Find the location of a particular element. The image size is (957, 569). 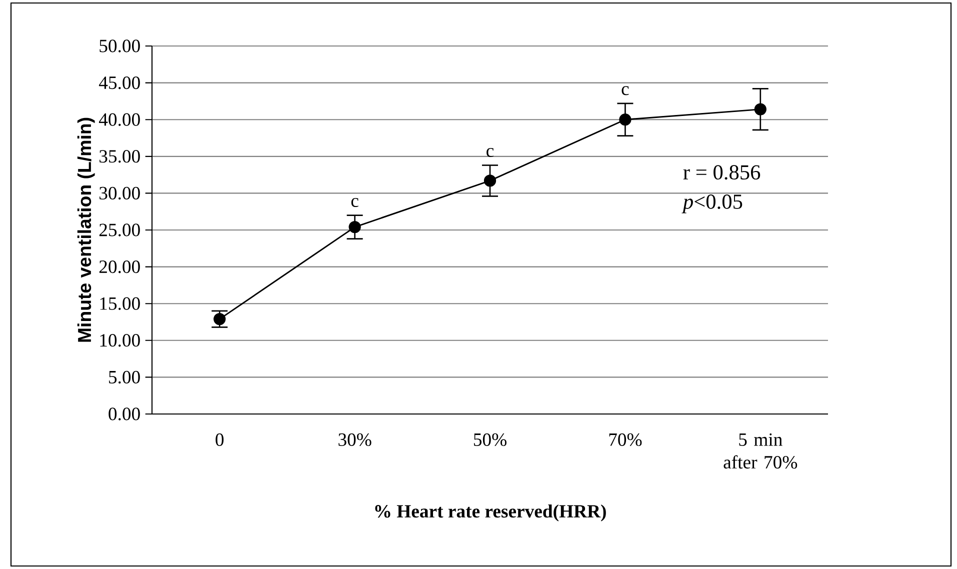

x-tick-label: 70% is located at coordinates (625, 439).